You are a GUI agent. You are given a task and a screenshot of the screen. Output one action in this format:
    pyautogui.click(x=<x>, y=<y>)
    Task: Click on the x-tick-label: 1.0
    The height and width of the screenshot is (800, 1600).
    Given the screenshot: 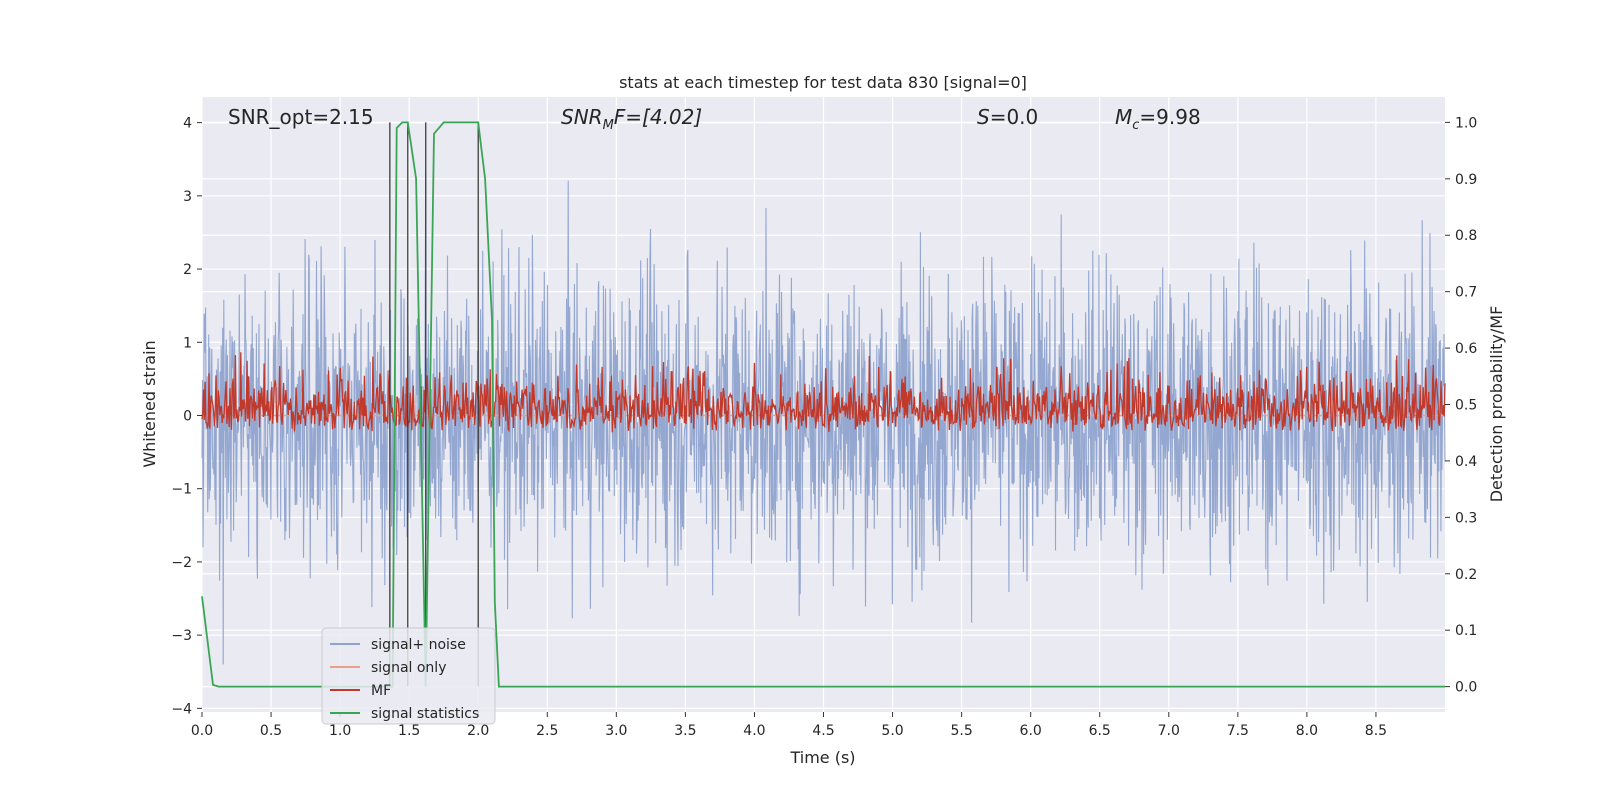 What is the action you would take?
    pyautogui.click(x=340, y=731)
    